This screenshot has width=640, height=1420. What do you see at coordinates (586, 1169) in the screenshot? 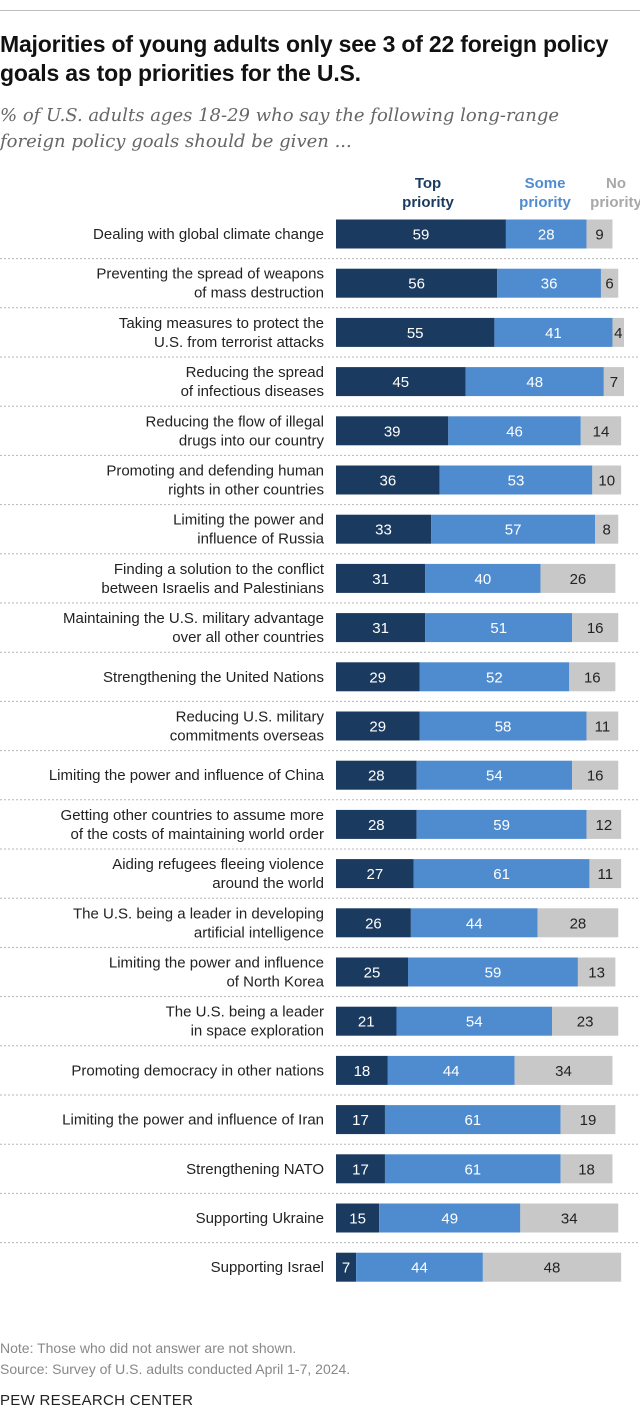
I see `value-label-none: 18` at bounding box center [586, 1169].